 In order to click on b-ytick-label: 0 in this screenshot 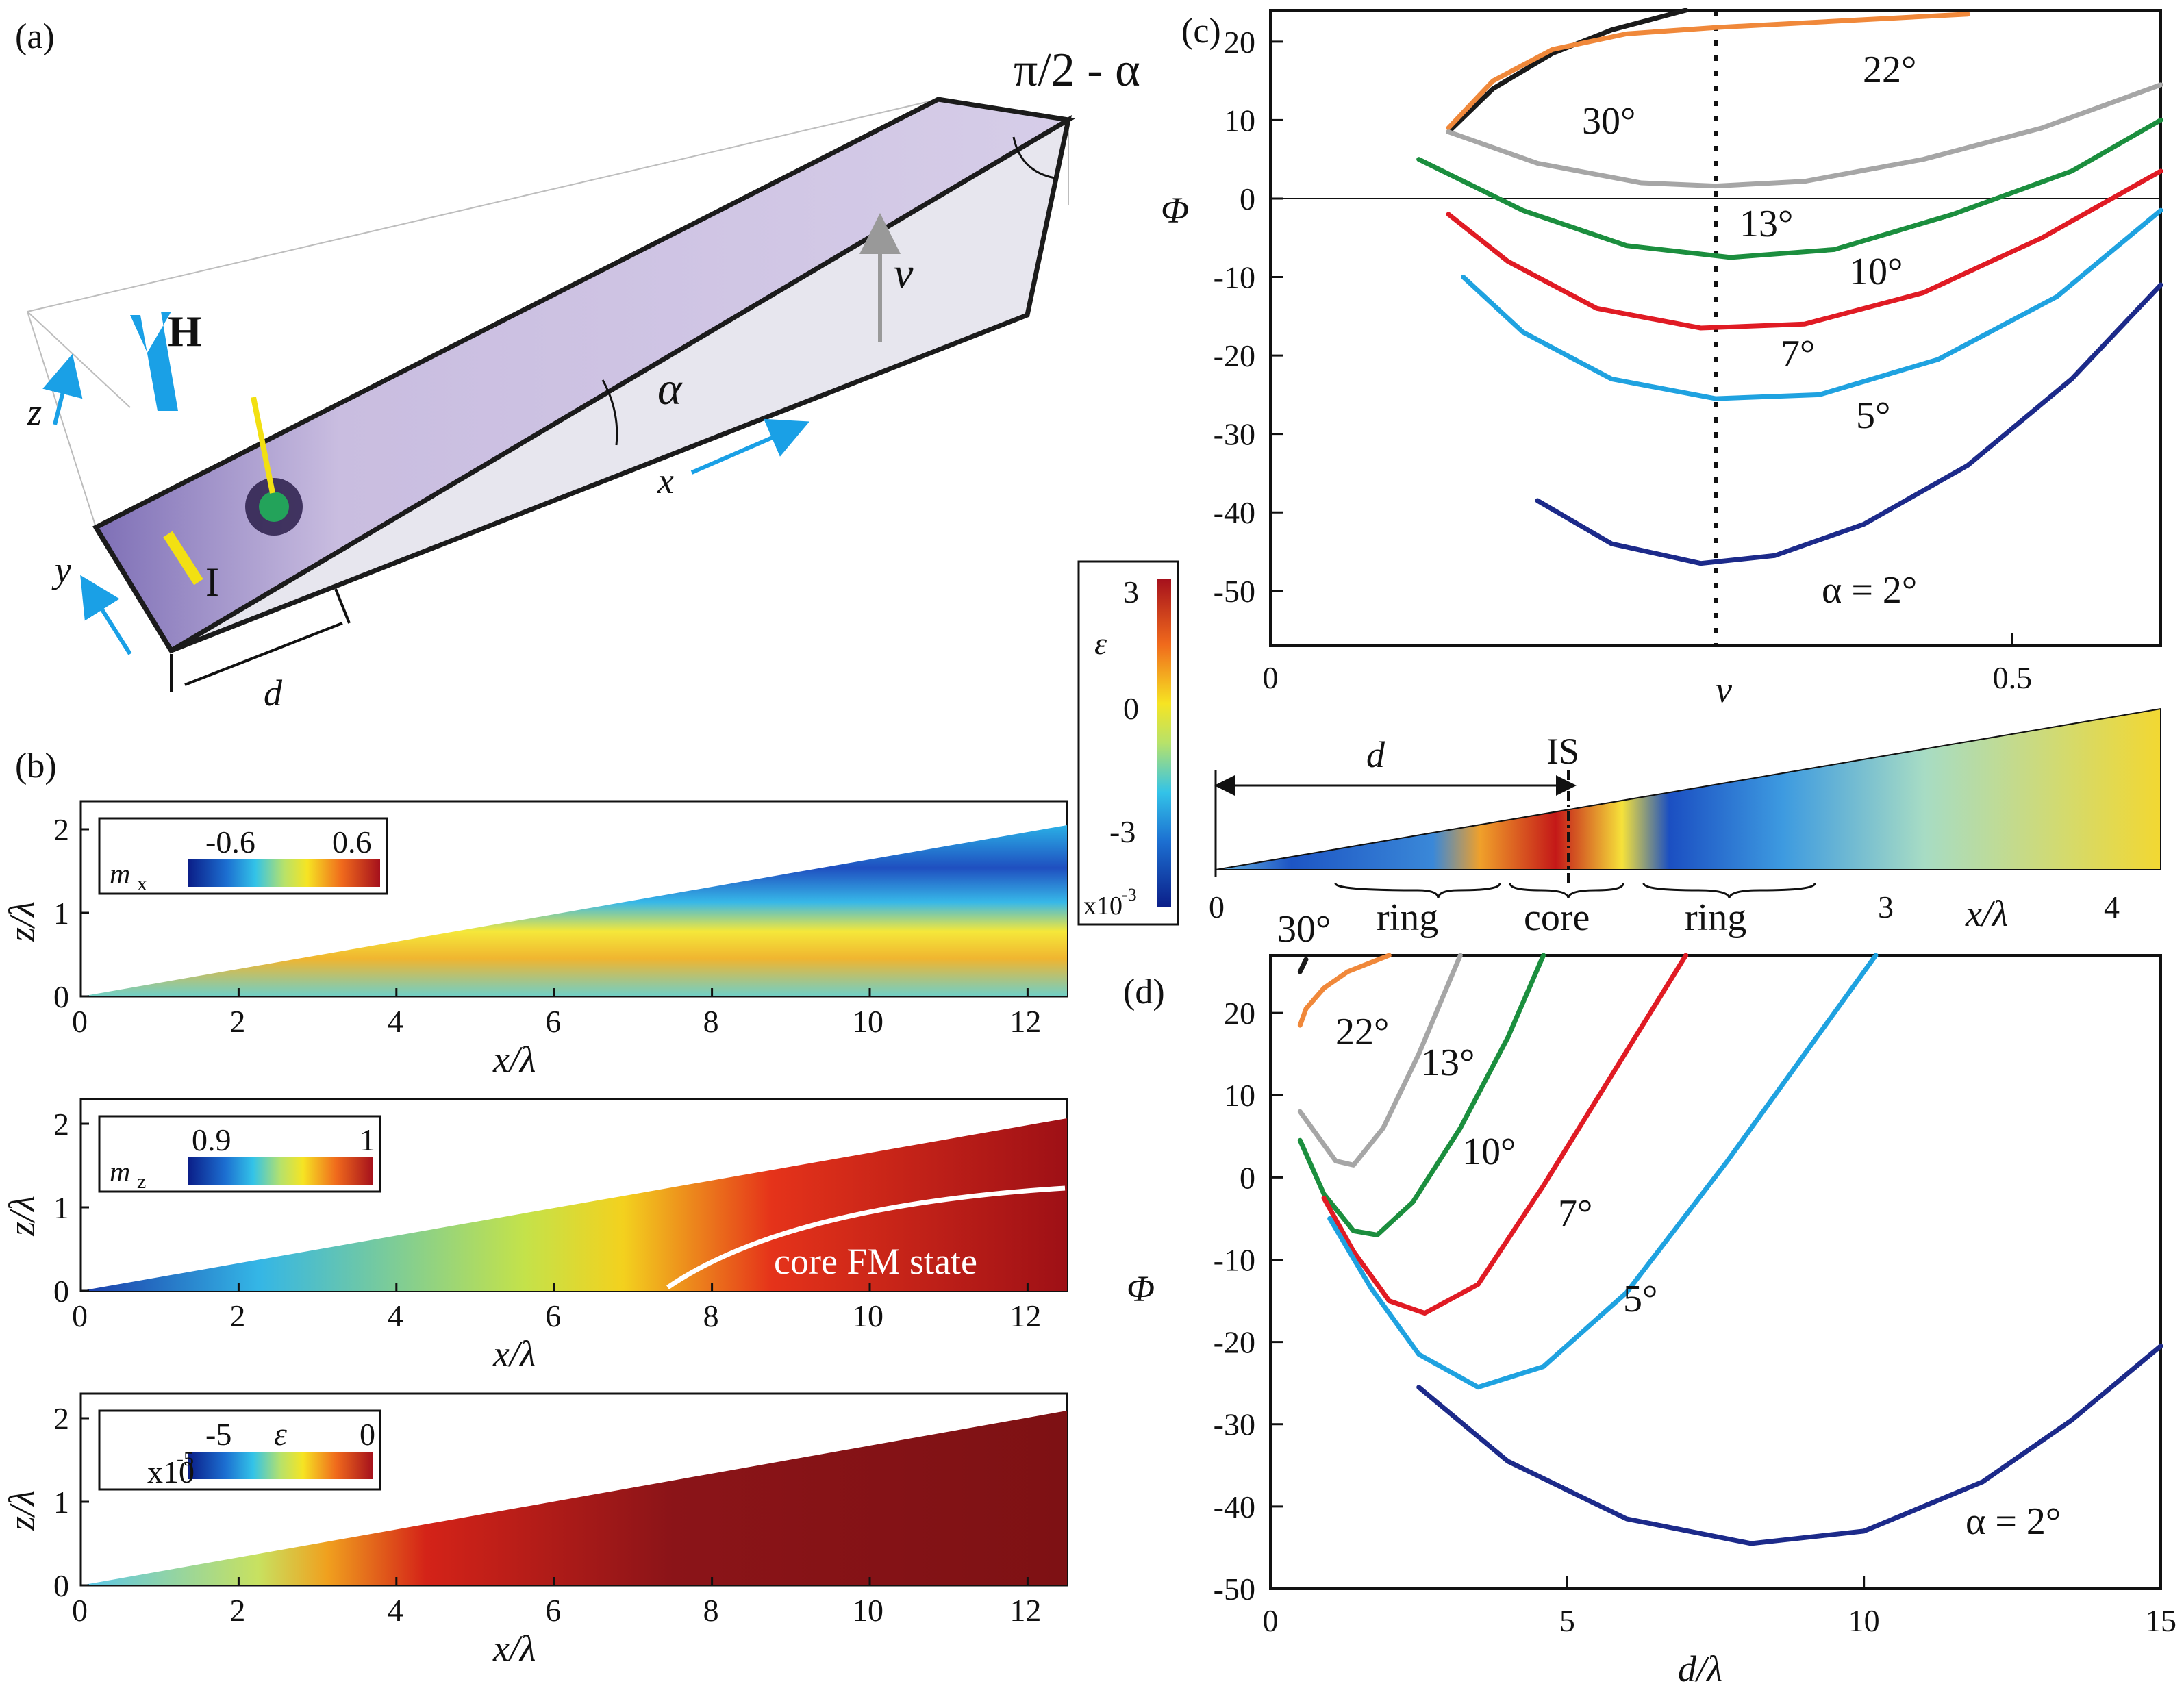, I will do `click(61, 1291)`.